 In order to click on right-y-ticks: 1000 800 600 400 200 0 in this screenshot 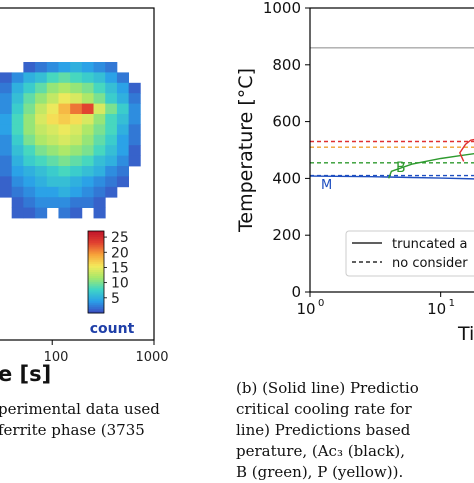, I will do `click(286, 150)`.